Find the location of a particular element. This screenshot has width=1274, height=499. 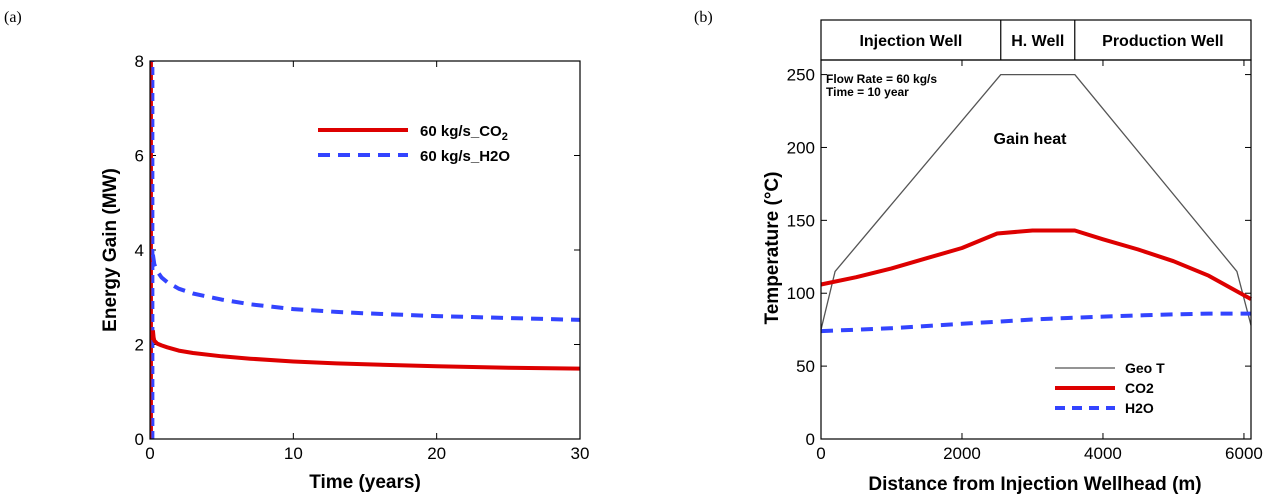

panel-b-y-tick-label: 200 is located at coordinates (801, 147).